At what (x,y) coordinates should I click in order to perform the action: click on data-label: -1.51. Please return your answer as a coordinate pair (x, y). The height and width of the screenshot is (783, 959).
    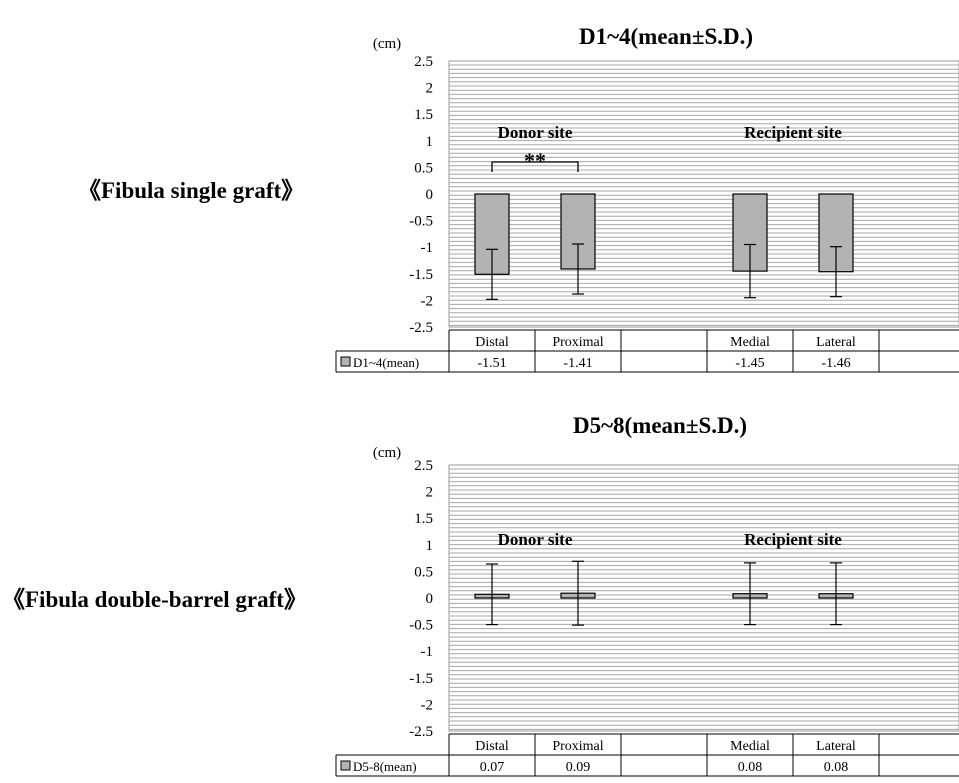
    Looking at the image, I should click on (491, 363).